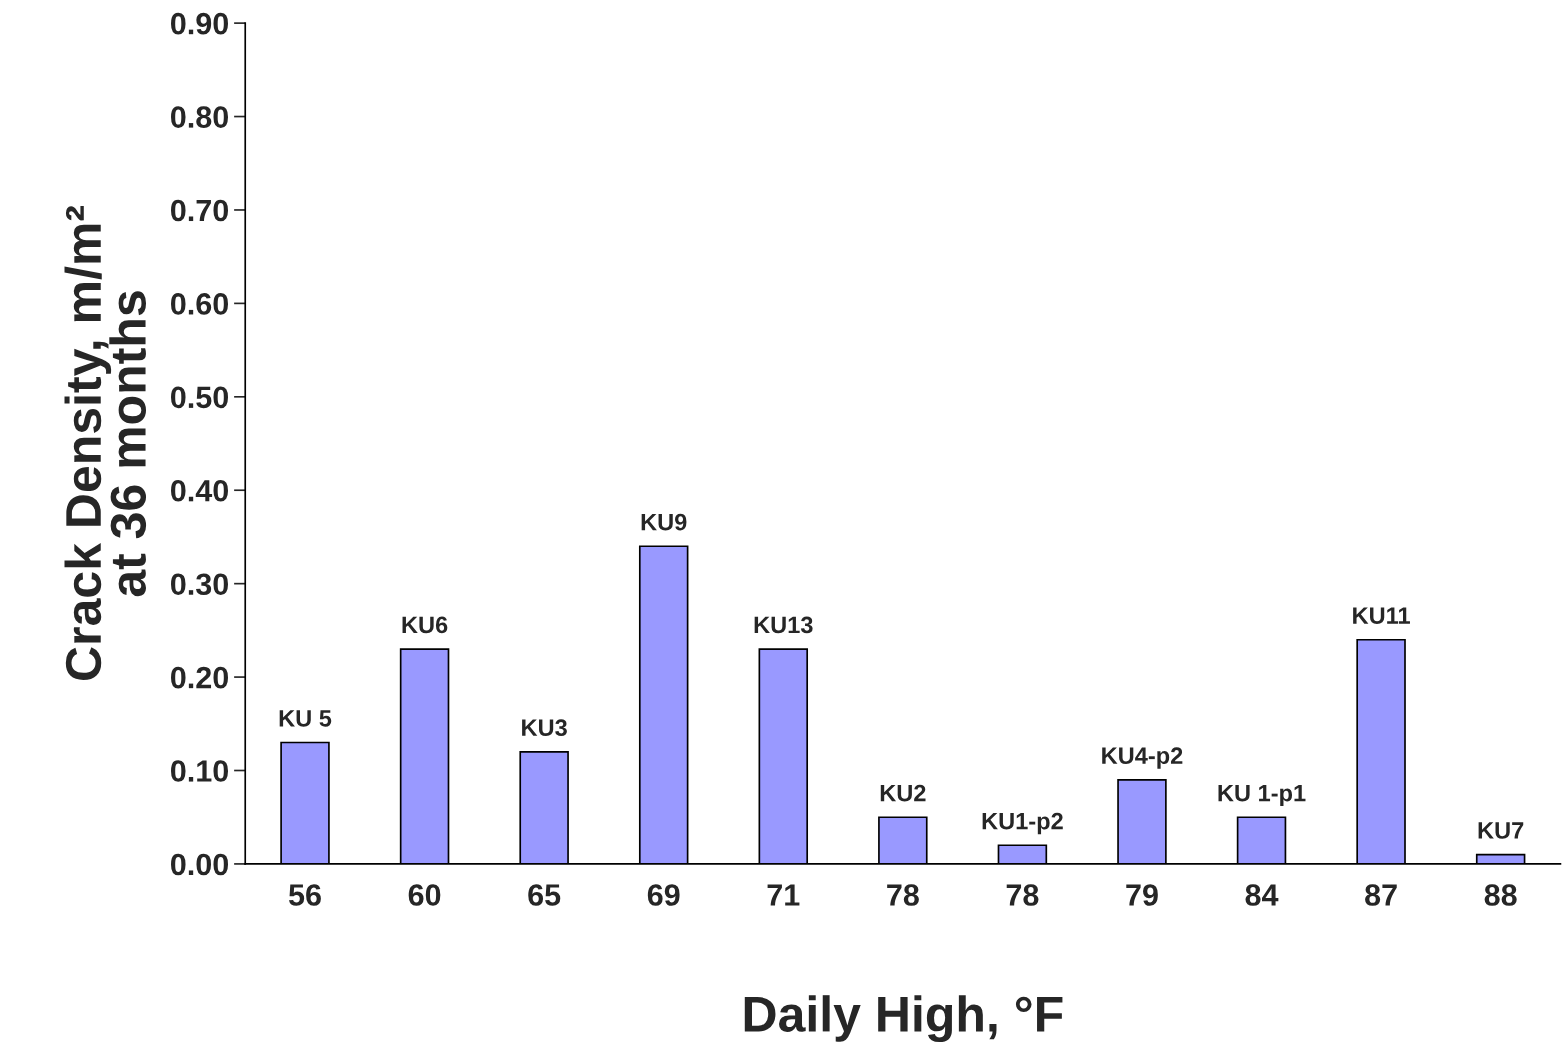 Image resolution: width=1562 pixels, height=1051 pixels. What do you see at coordinates (200, 210) in the screenshot?
I see `y-tick-label: 0.70` at bounding box center [200, 210].